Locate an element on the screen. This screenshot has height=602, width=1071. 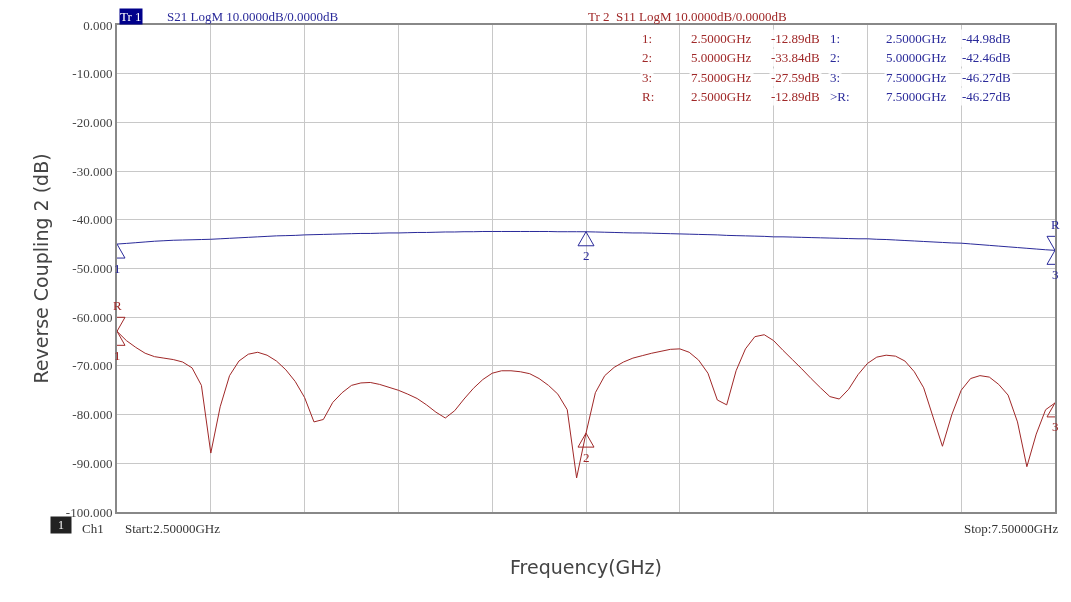
y-tick-label: -20.000 is located at coordinates (92, 122).